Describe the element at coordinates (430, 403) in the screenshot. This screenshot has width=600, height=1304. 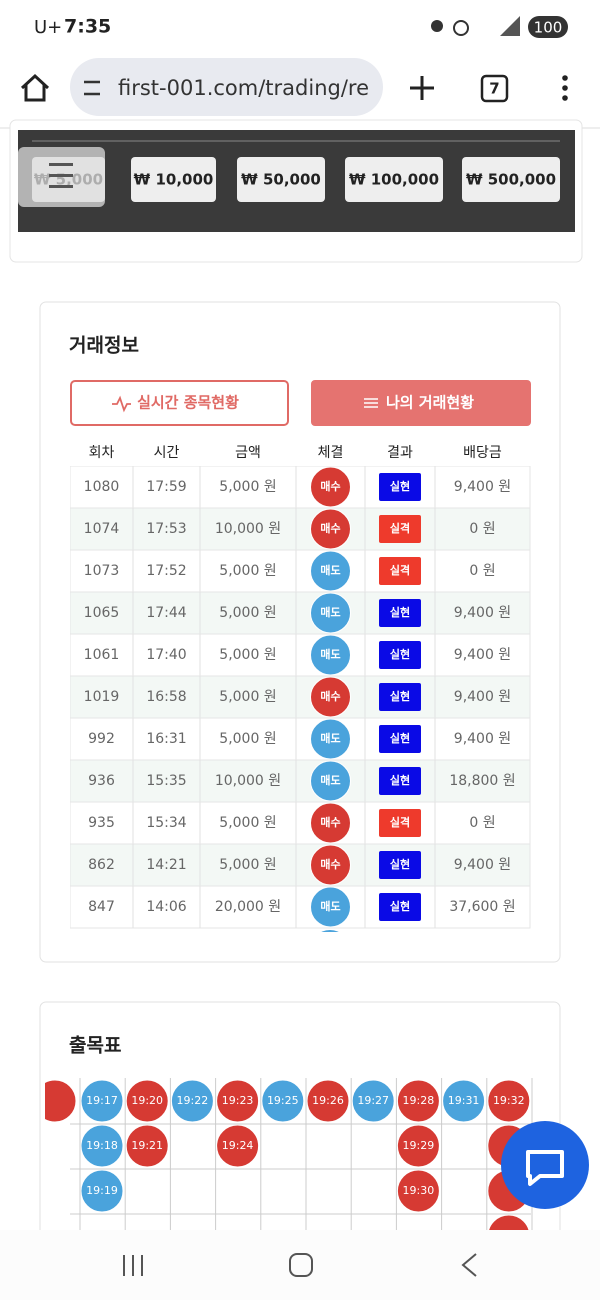
I see `tab-label: 나의 거래현황` at that location.